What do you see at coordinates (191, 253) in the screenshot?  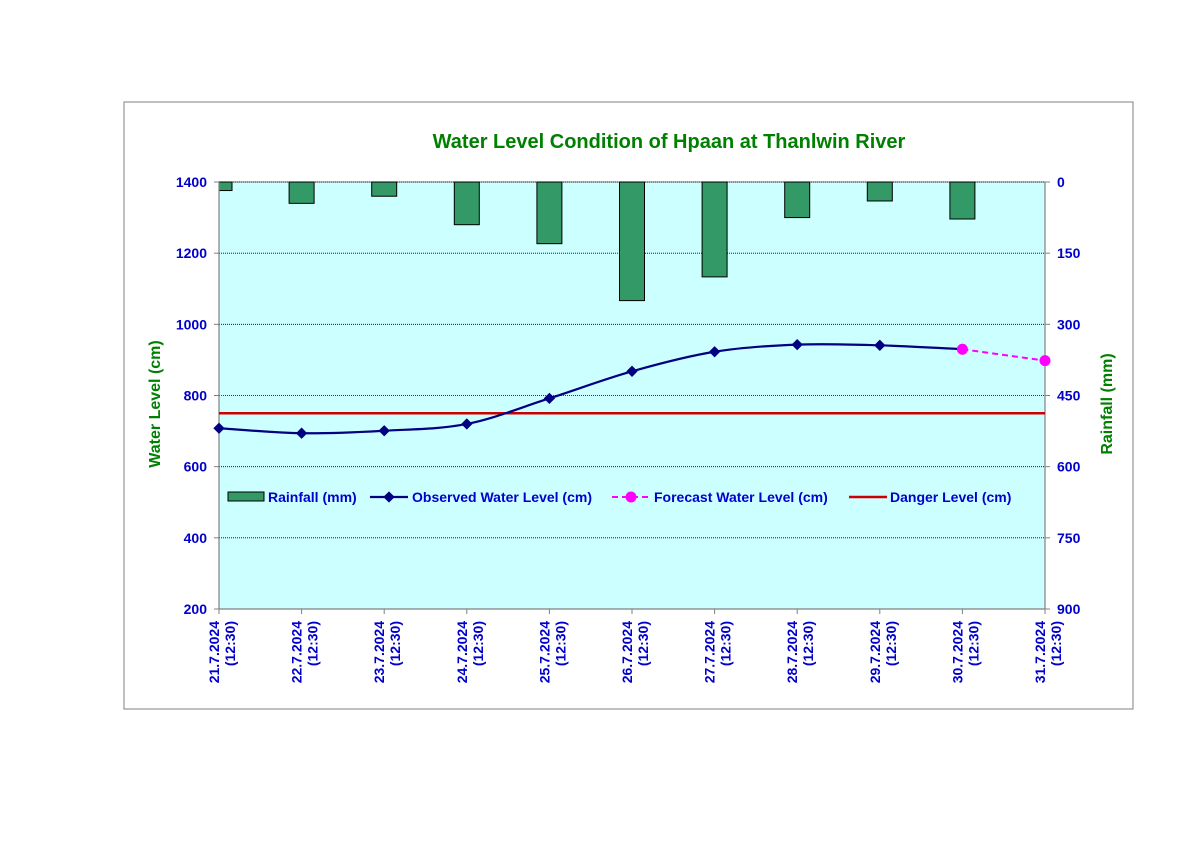 I see `y-tick-label-left: 1200` at bounding box center [191, 253].